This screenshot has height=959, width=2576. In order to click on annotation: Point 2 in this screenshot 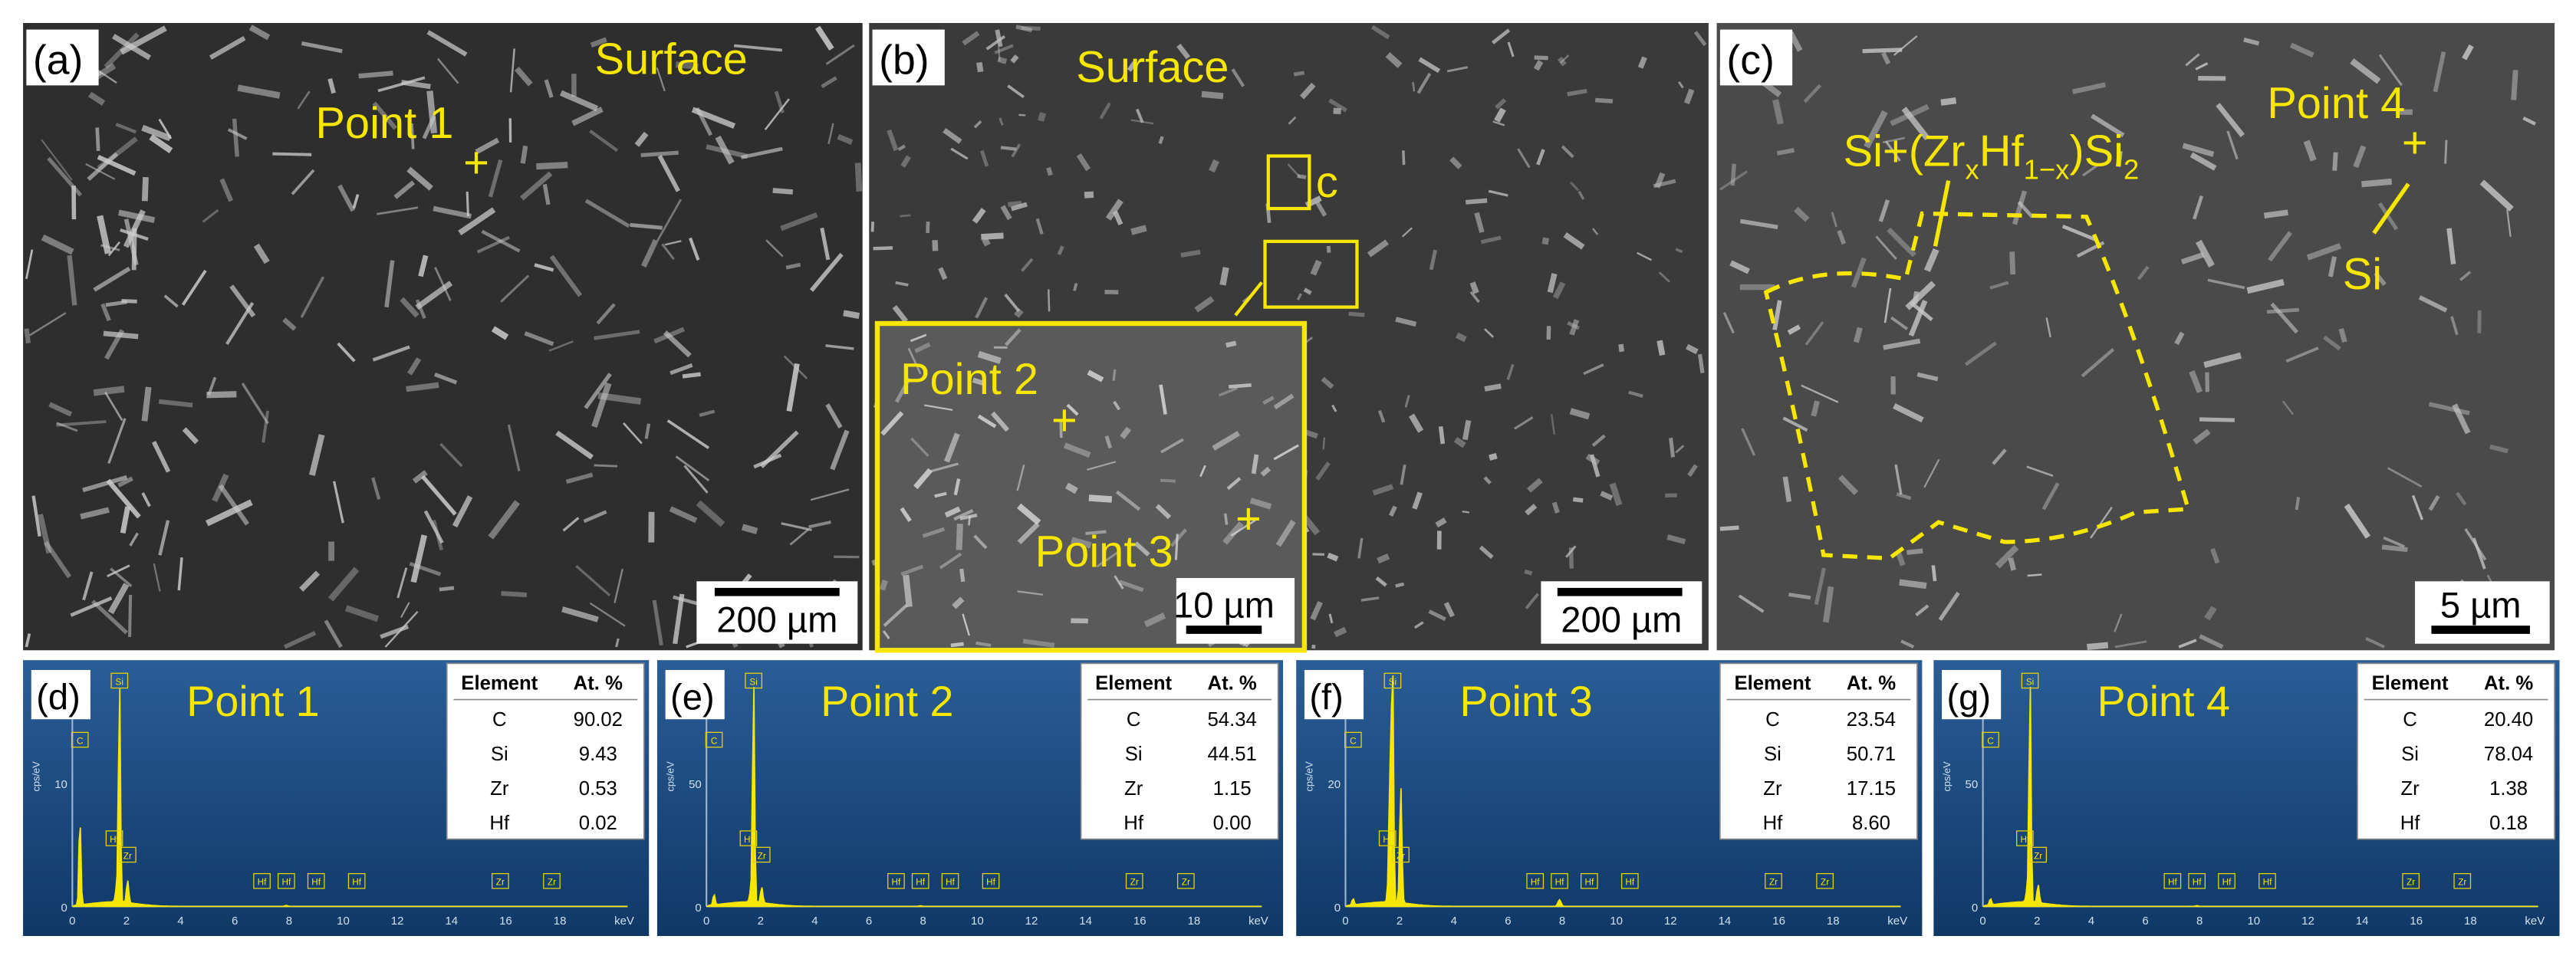, I will do `click(969, 379)`.